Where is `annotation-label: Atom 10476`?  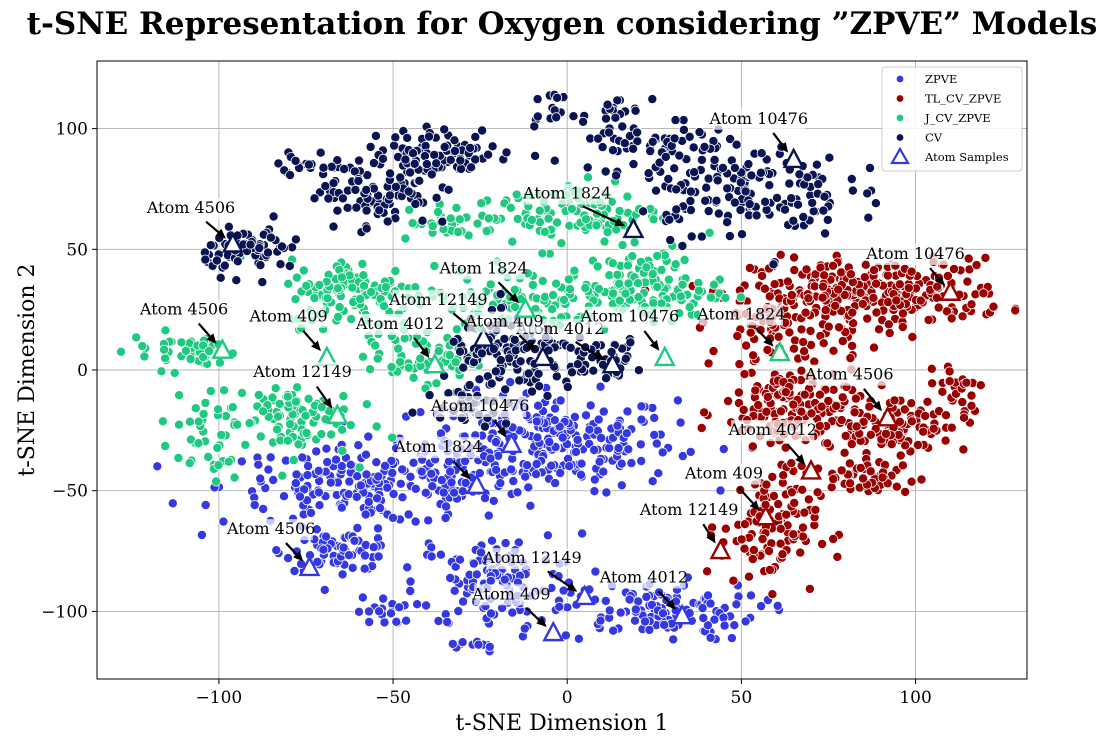 annotation-label: Atom 10476 is located at coordinates (630, 316).